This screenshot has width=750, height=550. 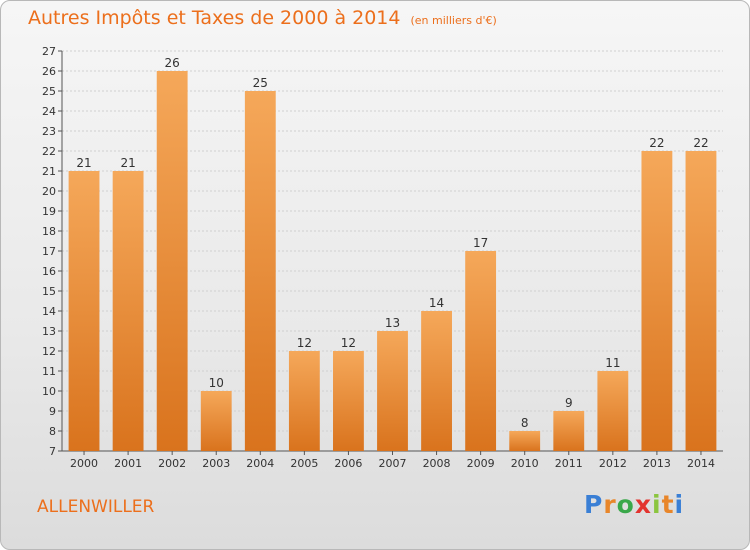 I want to click on commune-name: ALLENWILLER, so click(x=96, y=507).